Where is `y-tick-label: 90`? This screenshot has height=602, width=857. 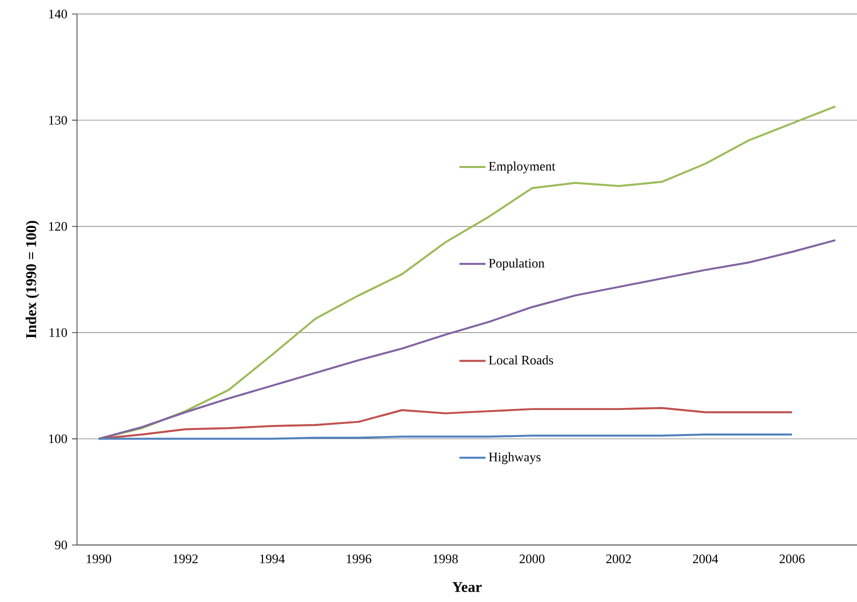
y-tick-label: 90 is located at coordinates (60, 545).